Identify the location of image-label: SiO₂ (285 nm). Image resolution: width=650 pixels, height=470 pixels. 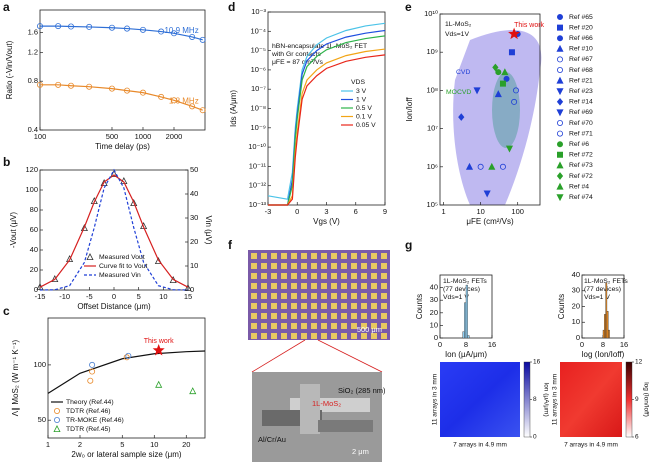
(362, 390).